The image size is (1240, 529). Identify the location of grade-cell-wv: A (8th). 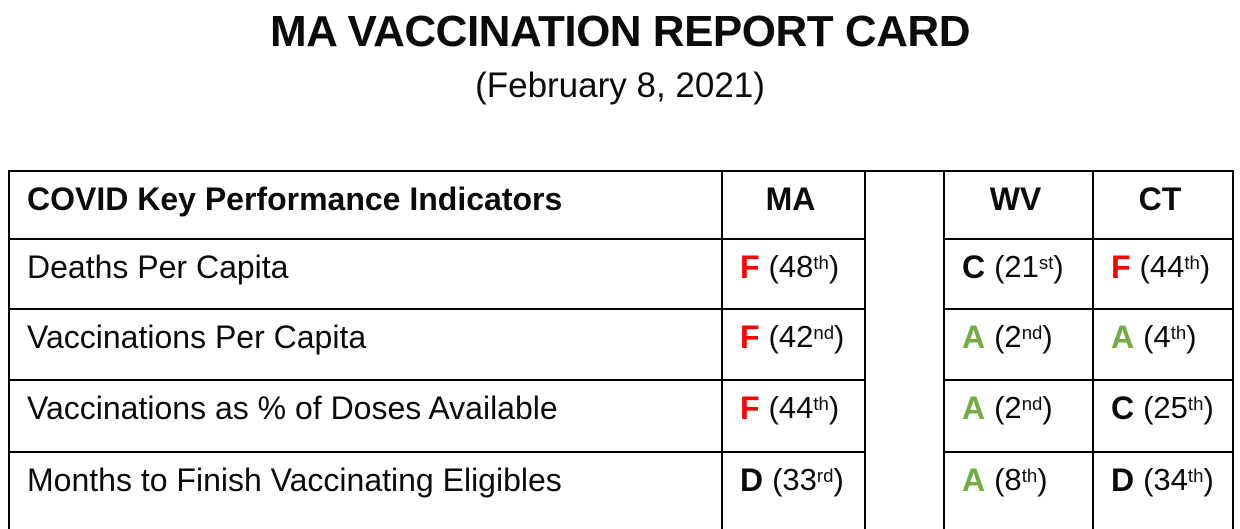
(1019, 491).